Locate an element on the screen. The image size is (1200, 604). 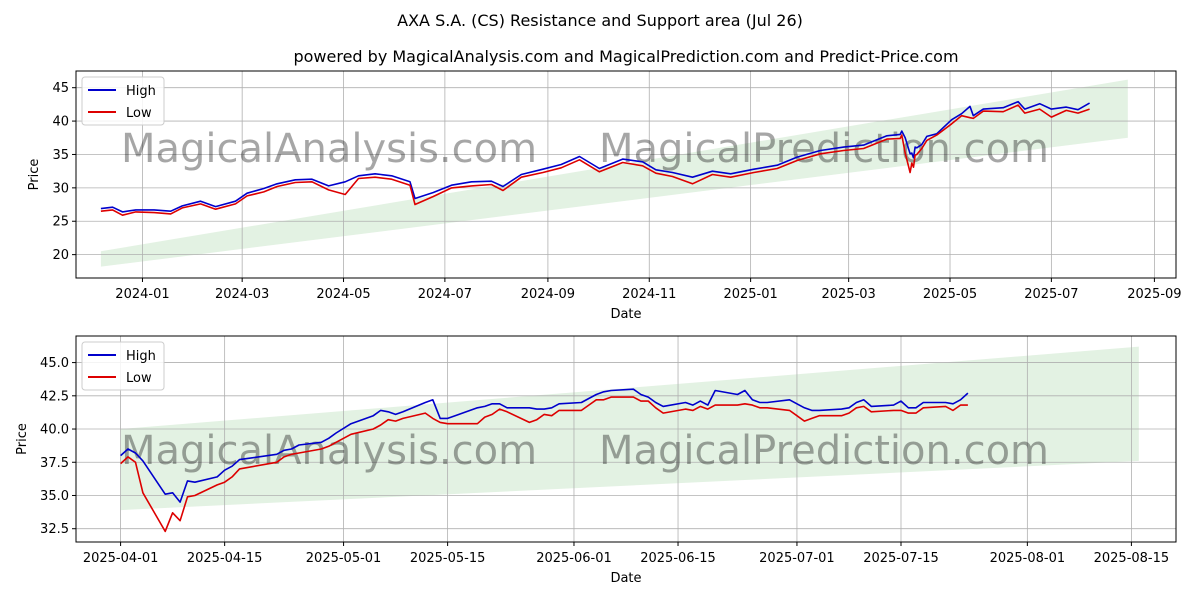
x-tick-label: 2025-04-01 is located at coordinates (121, 558).